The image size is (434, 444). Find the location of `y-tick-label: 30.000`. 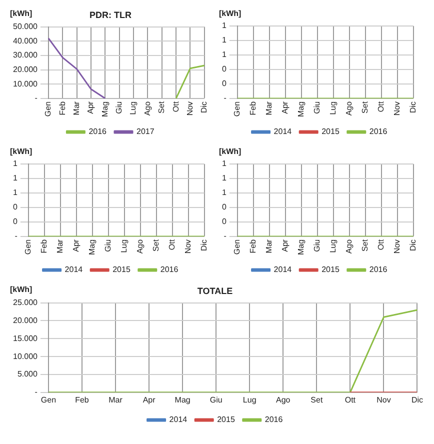

y-tick-label: 30.000 is located at coordinates (25, 55).